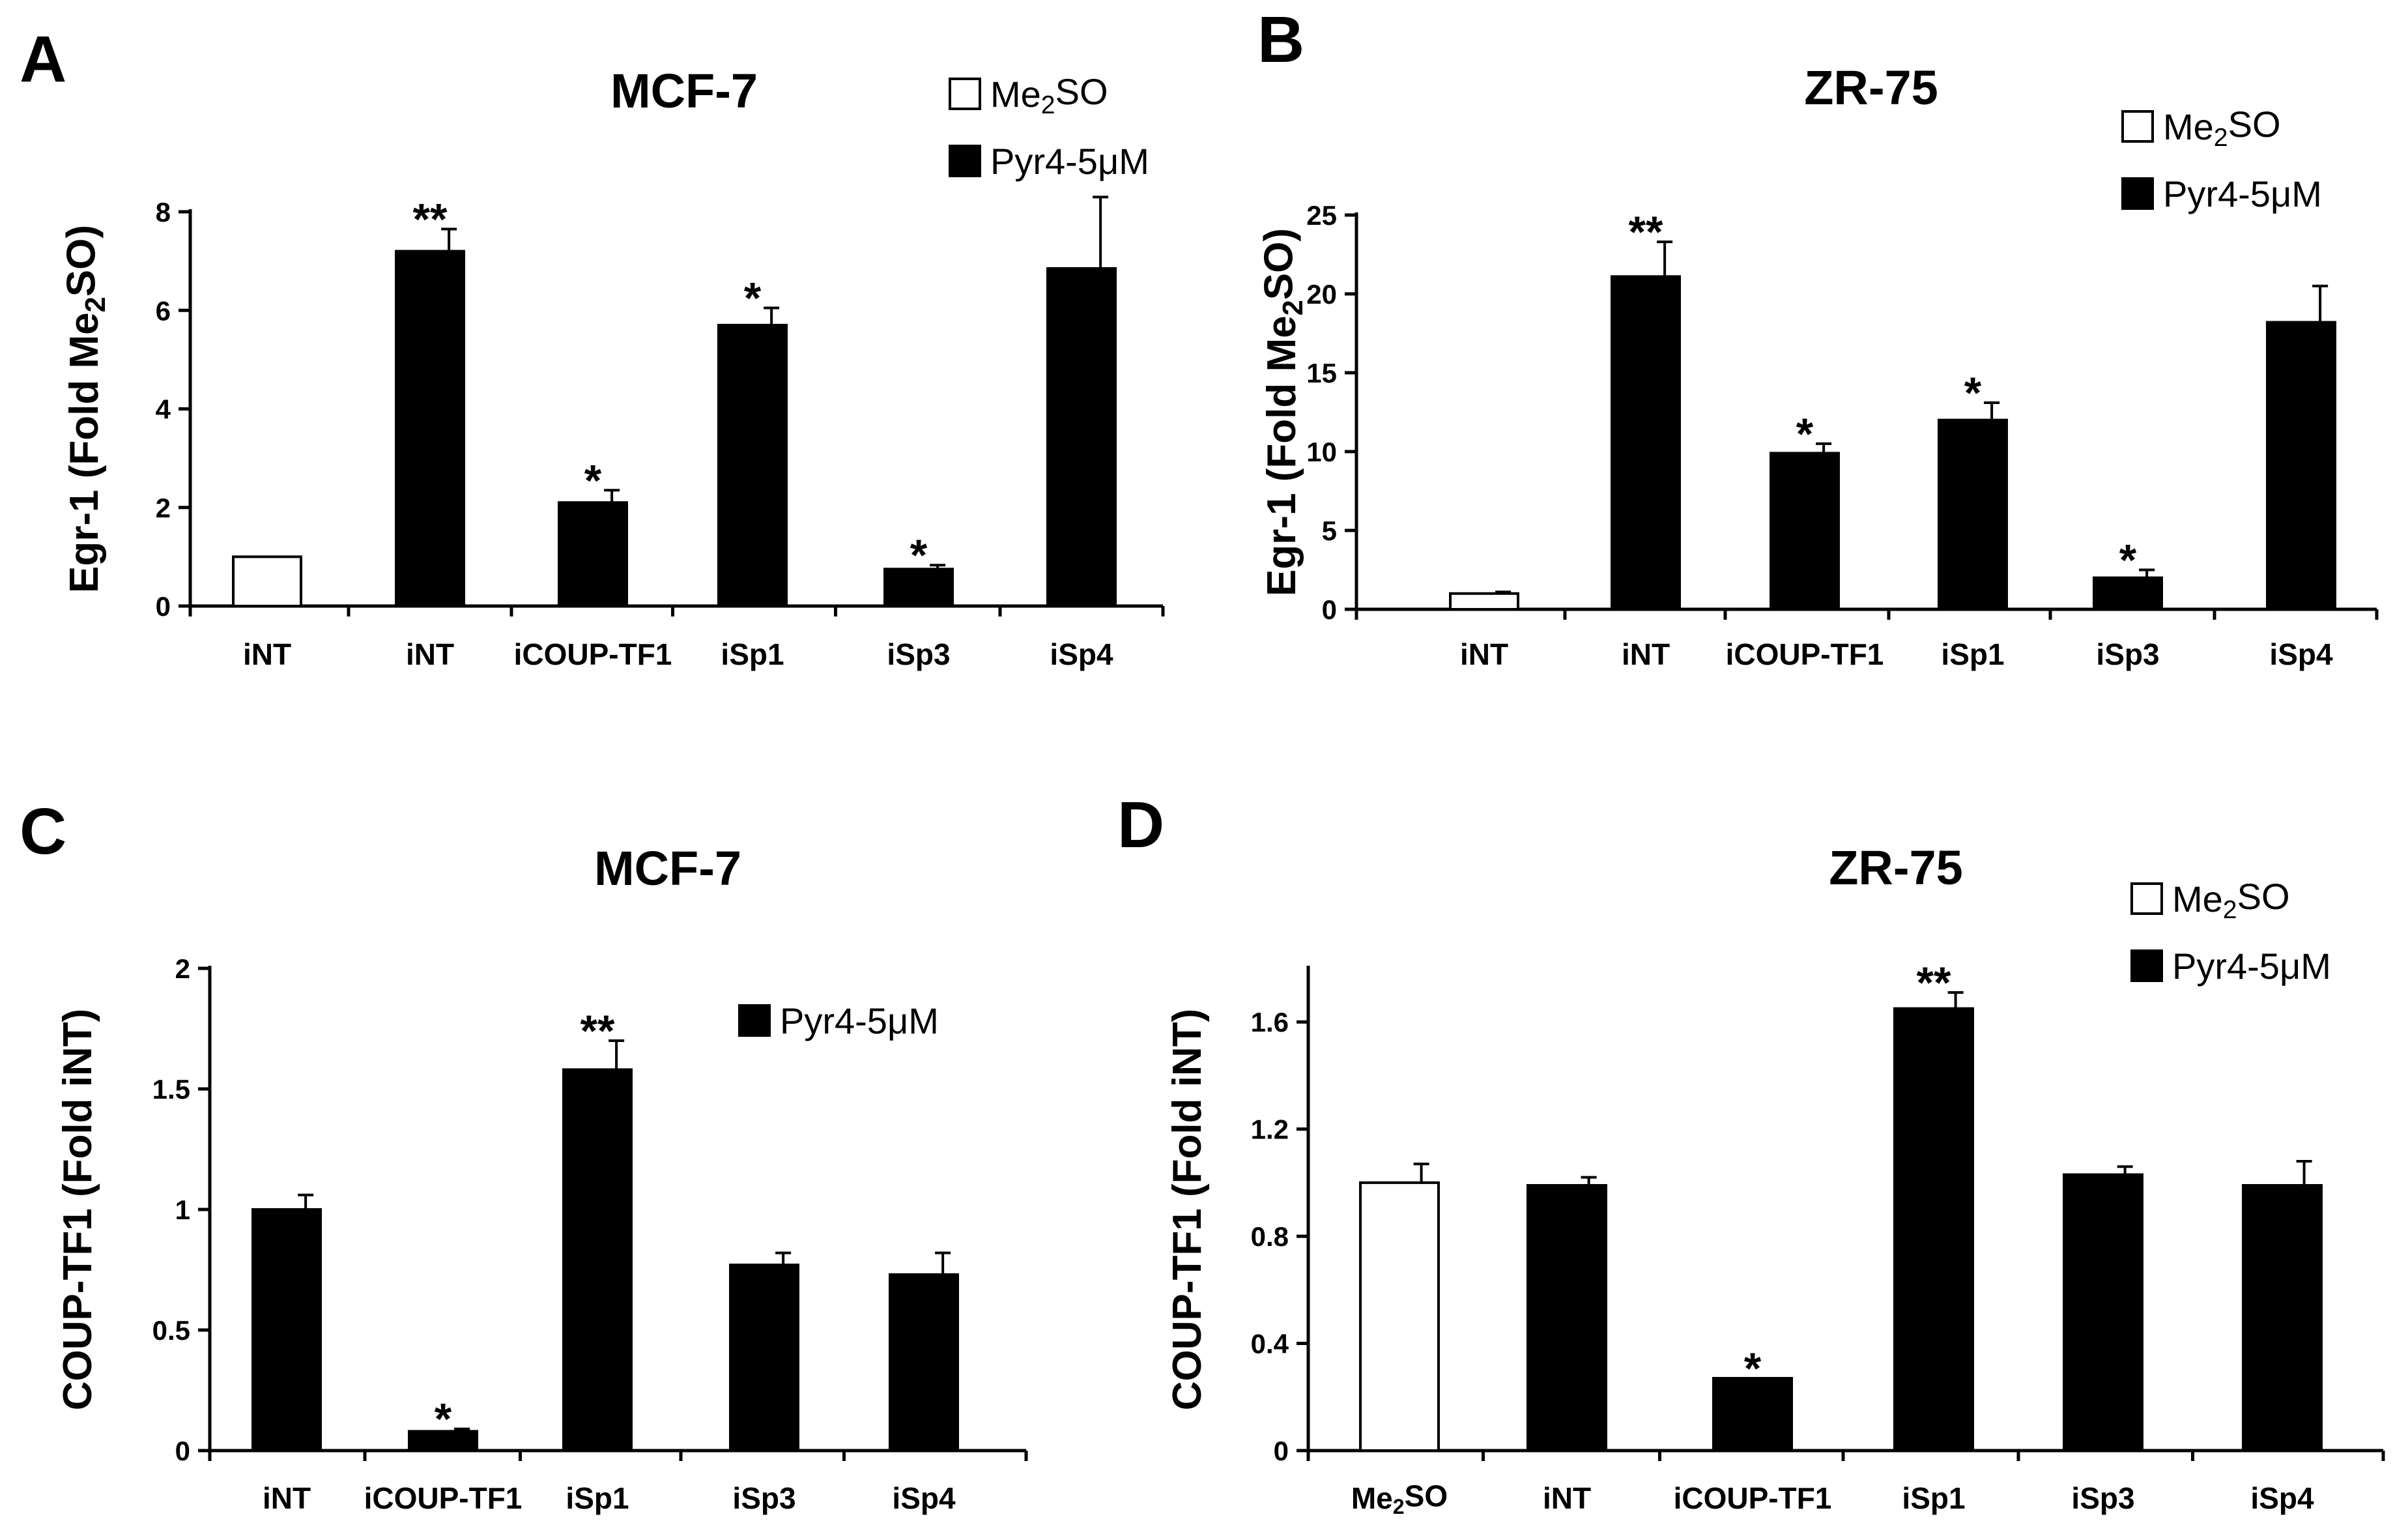  What do you see at coordinates (163, 310) in the screenshot?
I see `y-tick-label: 6` at bounding box center [163, 310].